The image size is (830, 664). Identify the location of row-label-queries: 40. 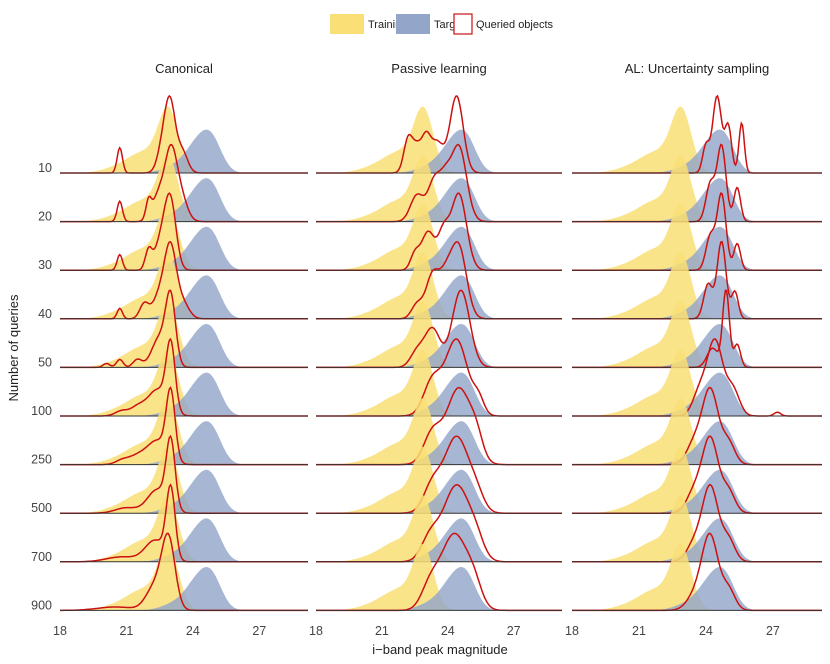
(45, 314).